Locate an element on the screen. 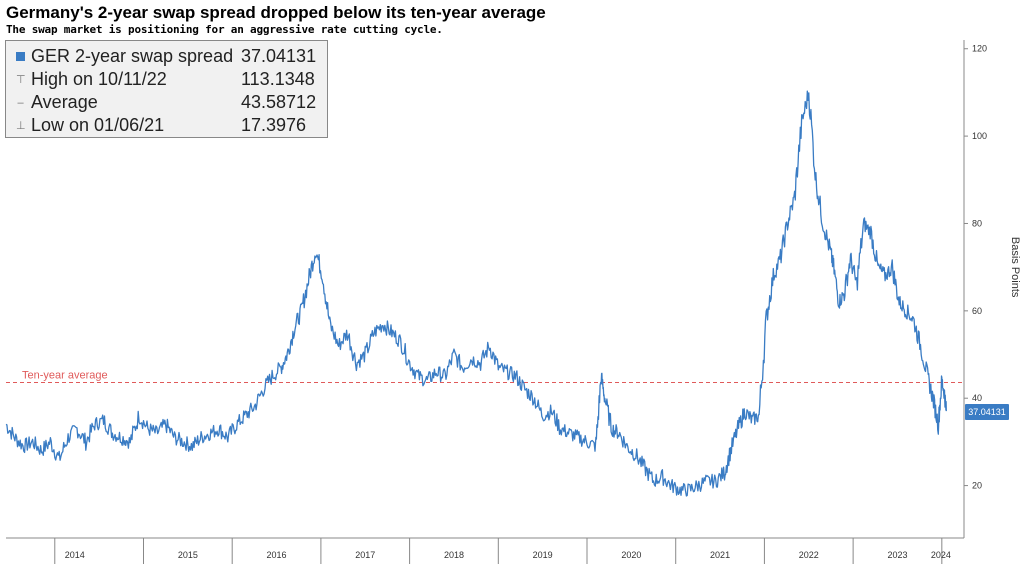 The height and width of the screenshot is (568, 1024). last-value-badge: 37.04131 is located at coordinates (987, 412).